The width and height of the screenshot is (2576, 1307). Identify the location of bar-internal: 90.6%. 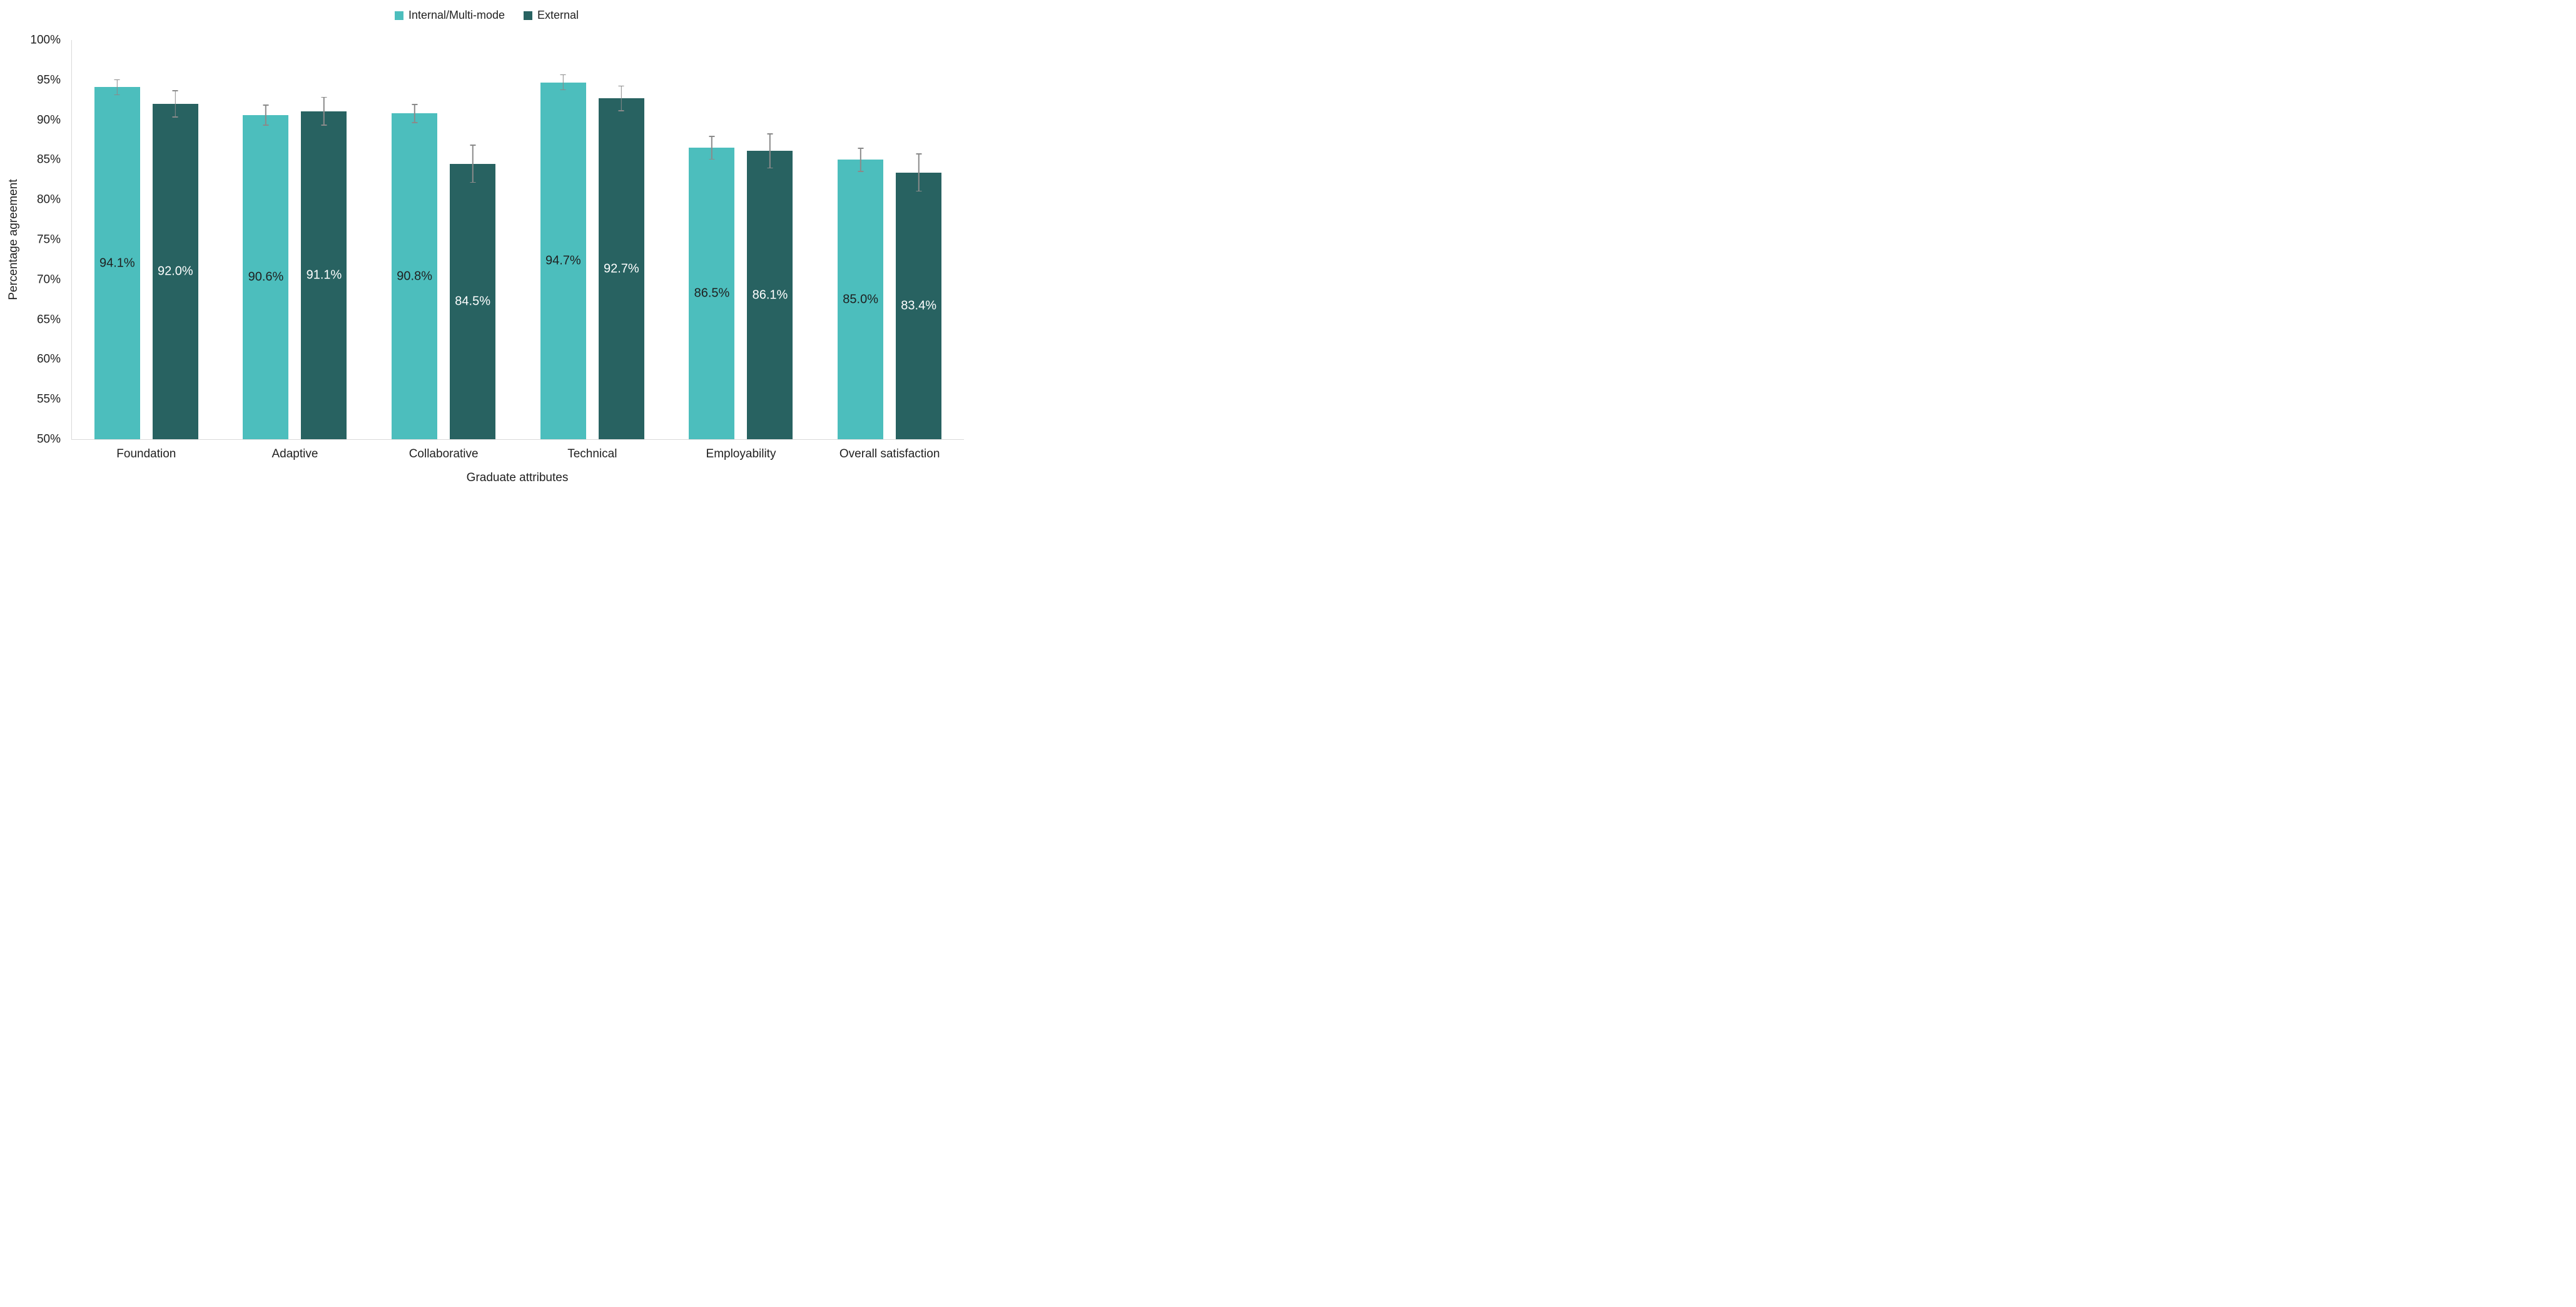
(266, 272).